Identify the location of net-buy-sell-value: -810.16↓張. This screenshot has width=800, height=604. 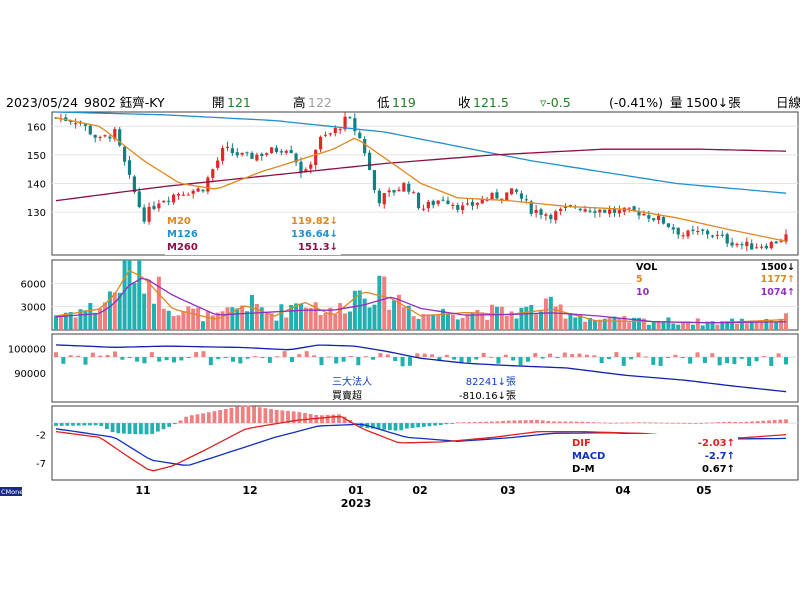
(487, 396).